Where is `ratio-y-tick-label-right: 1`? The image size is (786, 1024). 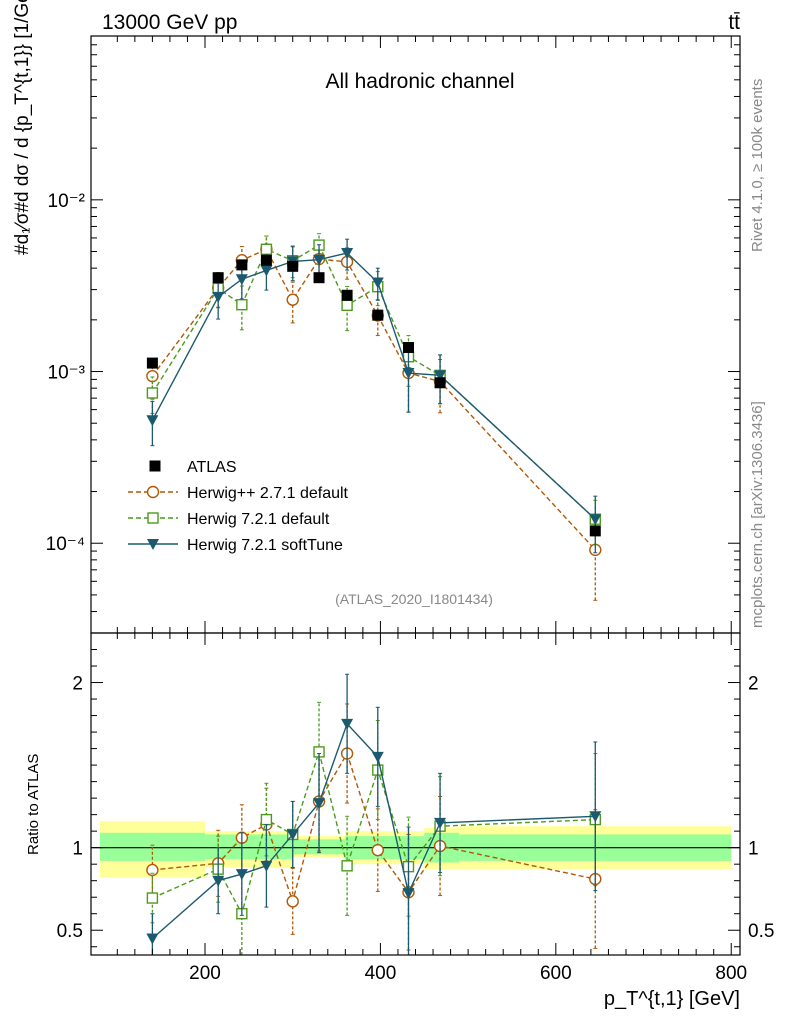 ratio-y-tick-label-right: 1 is located at coordinates (753, 849).